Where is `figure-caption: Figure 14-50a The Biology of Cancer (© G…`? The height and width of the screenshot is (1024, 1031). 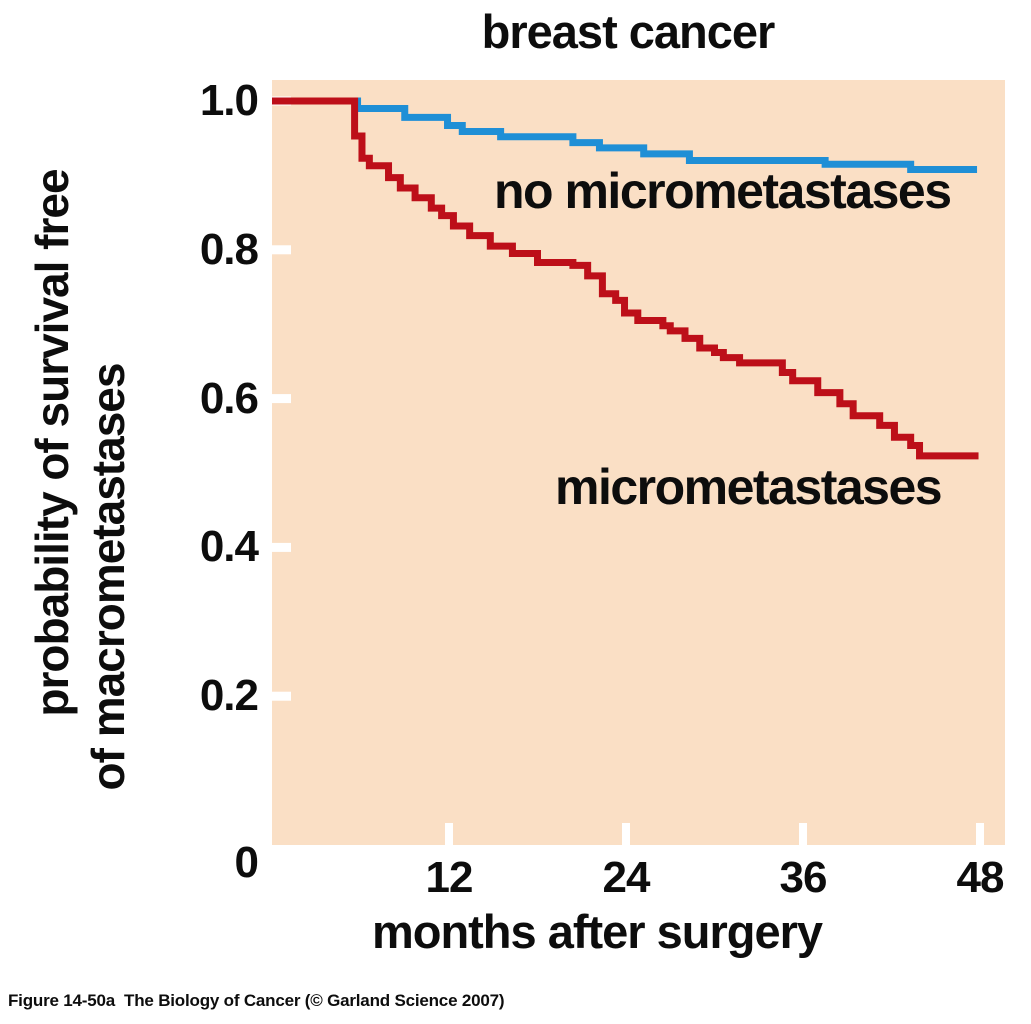 figure-caption: Figure 14-50a The Biology of Cancer (© G… is located at coordinates (256, 1000).